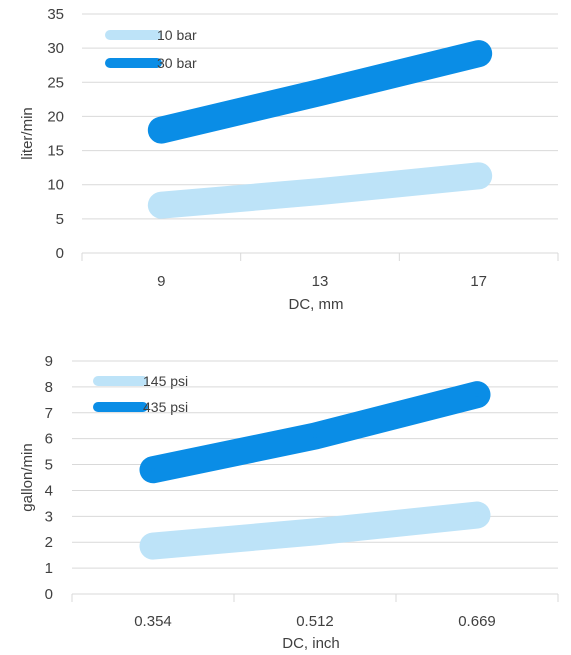 Image resolution: width=571 pixels, height=655 pixels. I want to click on x-tick-label: 17, so click(478, 281).